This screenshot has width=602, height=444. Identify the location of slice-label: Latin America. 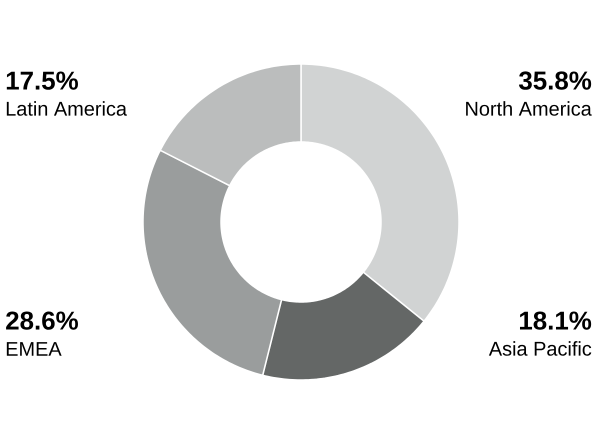
(66, 108).